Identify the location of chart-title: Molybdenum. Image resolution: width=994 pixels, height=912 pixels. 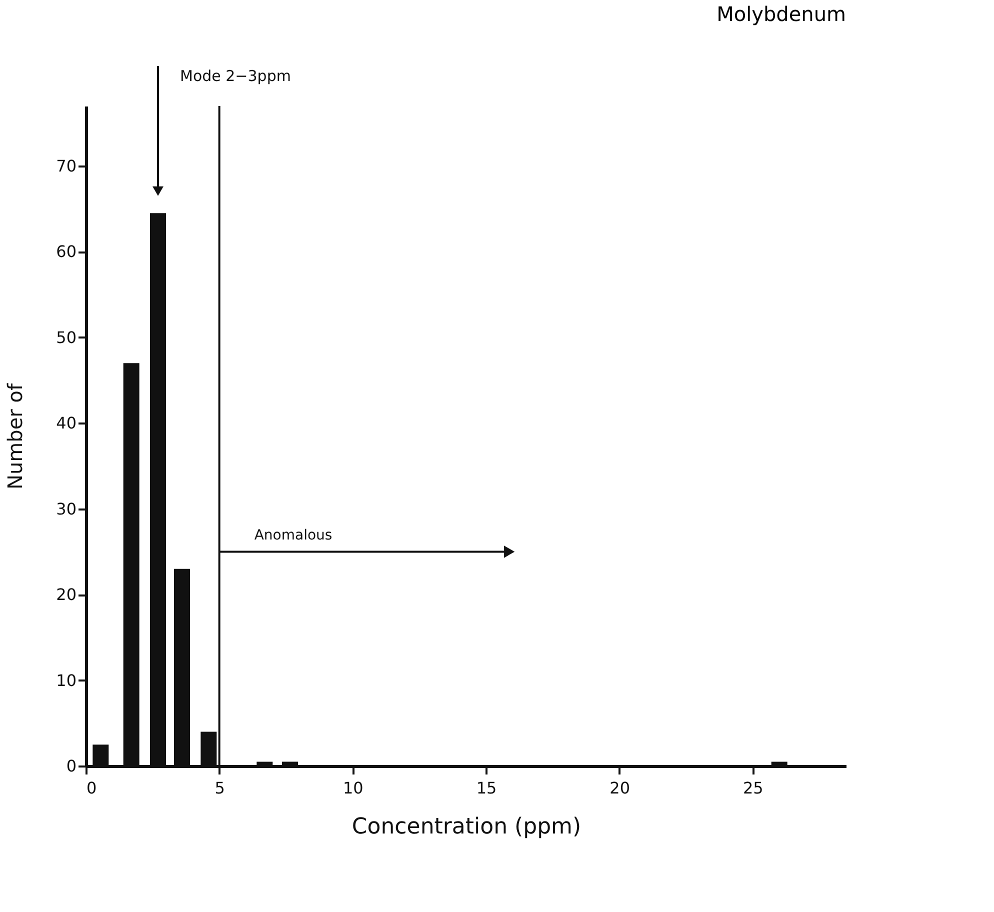
(781, 14).